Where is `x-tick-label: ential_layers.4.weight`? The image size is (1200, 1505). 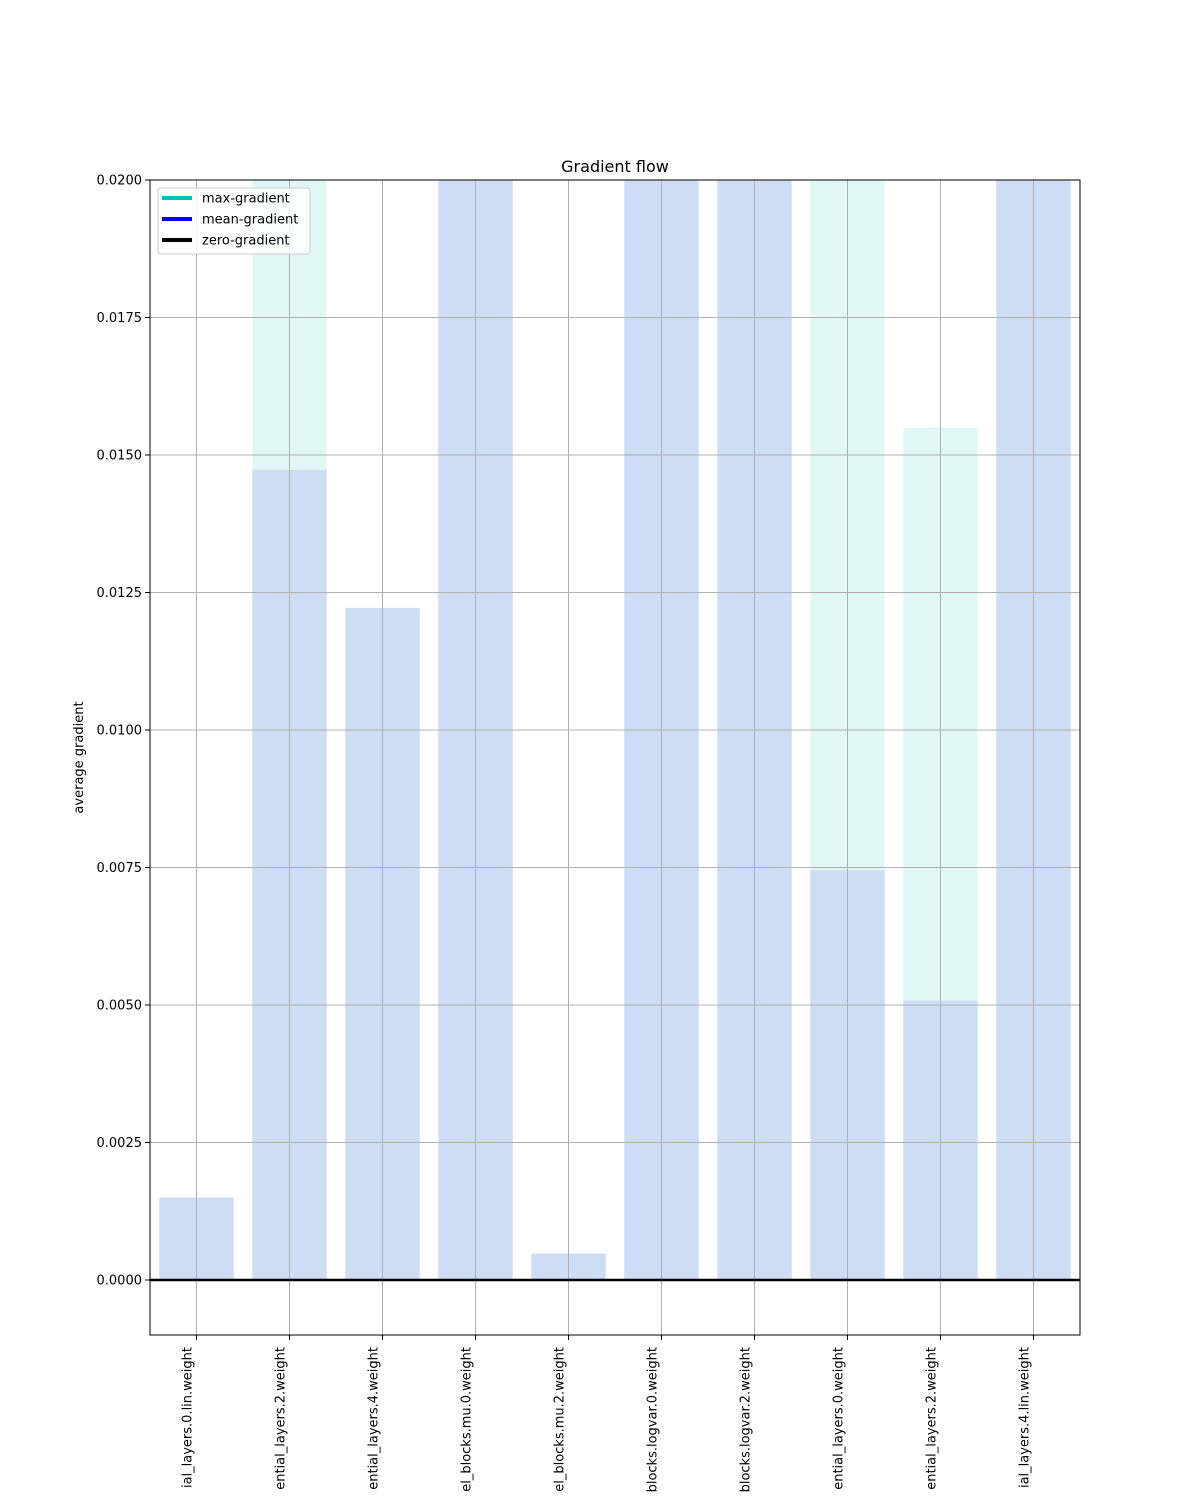
x-tick-label: ential_layers.4.weight is located at coordinates (374, 1418).